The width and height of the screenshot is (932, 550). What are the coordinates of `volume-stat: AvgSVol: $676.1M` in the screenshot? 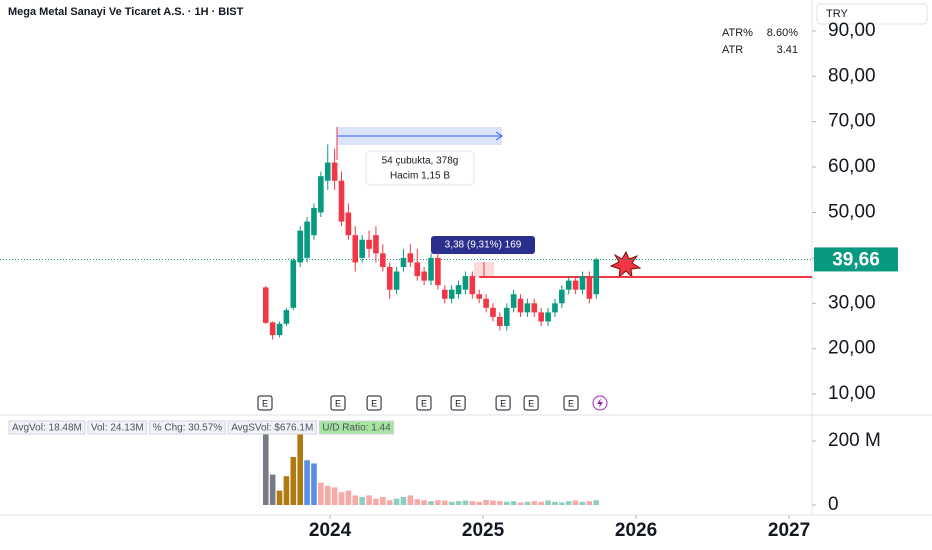 It's located at (272, 428).